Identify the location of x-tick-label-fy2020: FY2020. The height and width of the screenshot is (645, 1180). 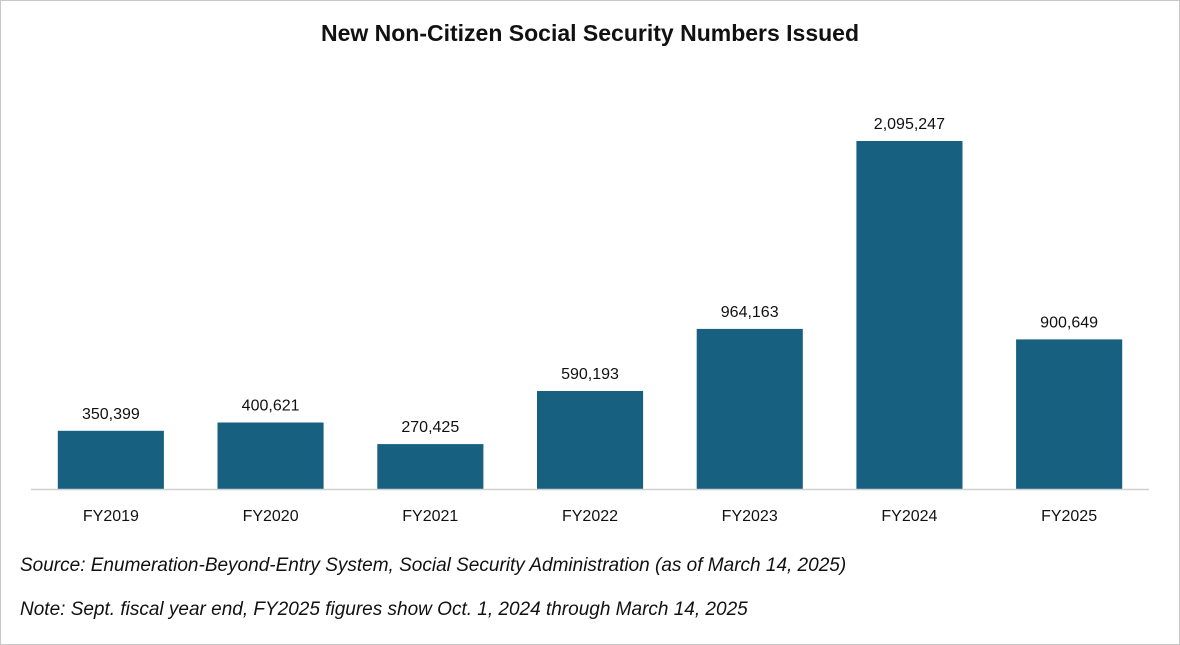
(271, 516).